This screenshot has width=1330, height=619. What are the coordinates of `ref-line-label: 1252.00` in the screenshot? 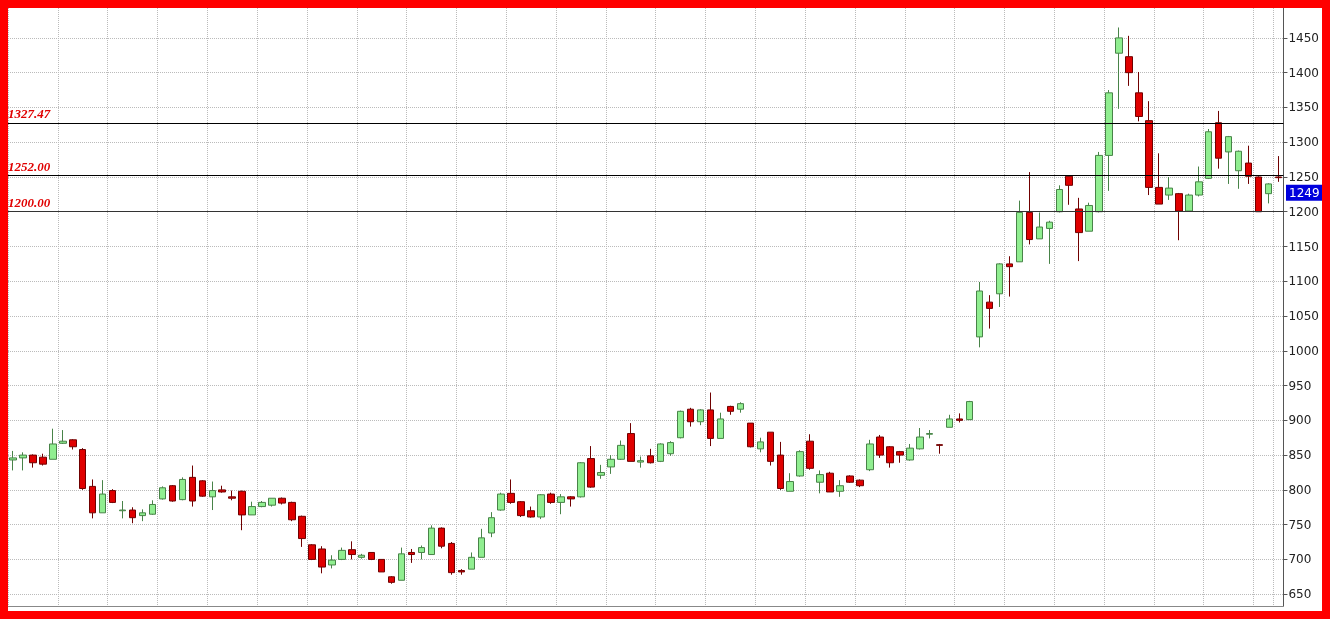 It's located at (29, 166).